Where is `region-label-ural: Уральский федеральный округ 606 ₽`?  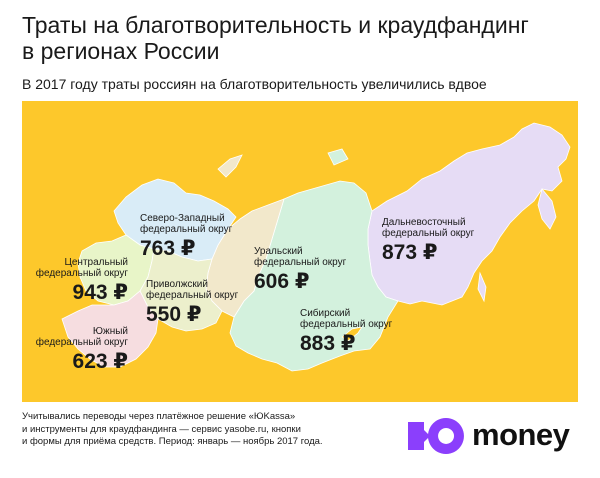 region-label-ural: Уральский федеральный округ 606 ₽ is located at coordinates (300, 270).